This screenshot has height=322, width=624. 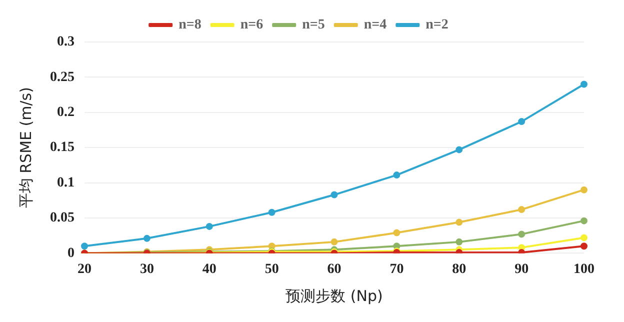 What do you see at coordinates (397, 270) in the screenshot?
I see `x-tick-label: 70` at bounding box center [397, 270].